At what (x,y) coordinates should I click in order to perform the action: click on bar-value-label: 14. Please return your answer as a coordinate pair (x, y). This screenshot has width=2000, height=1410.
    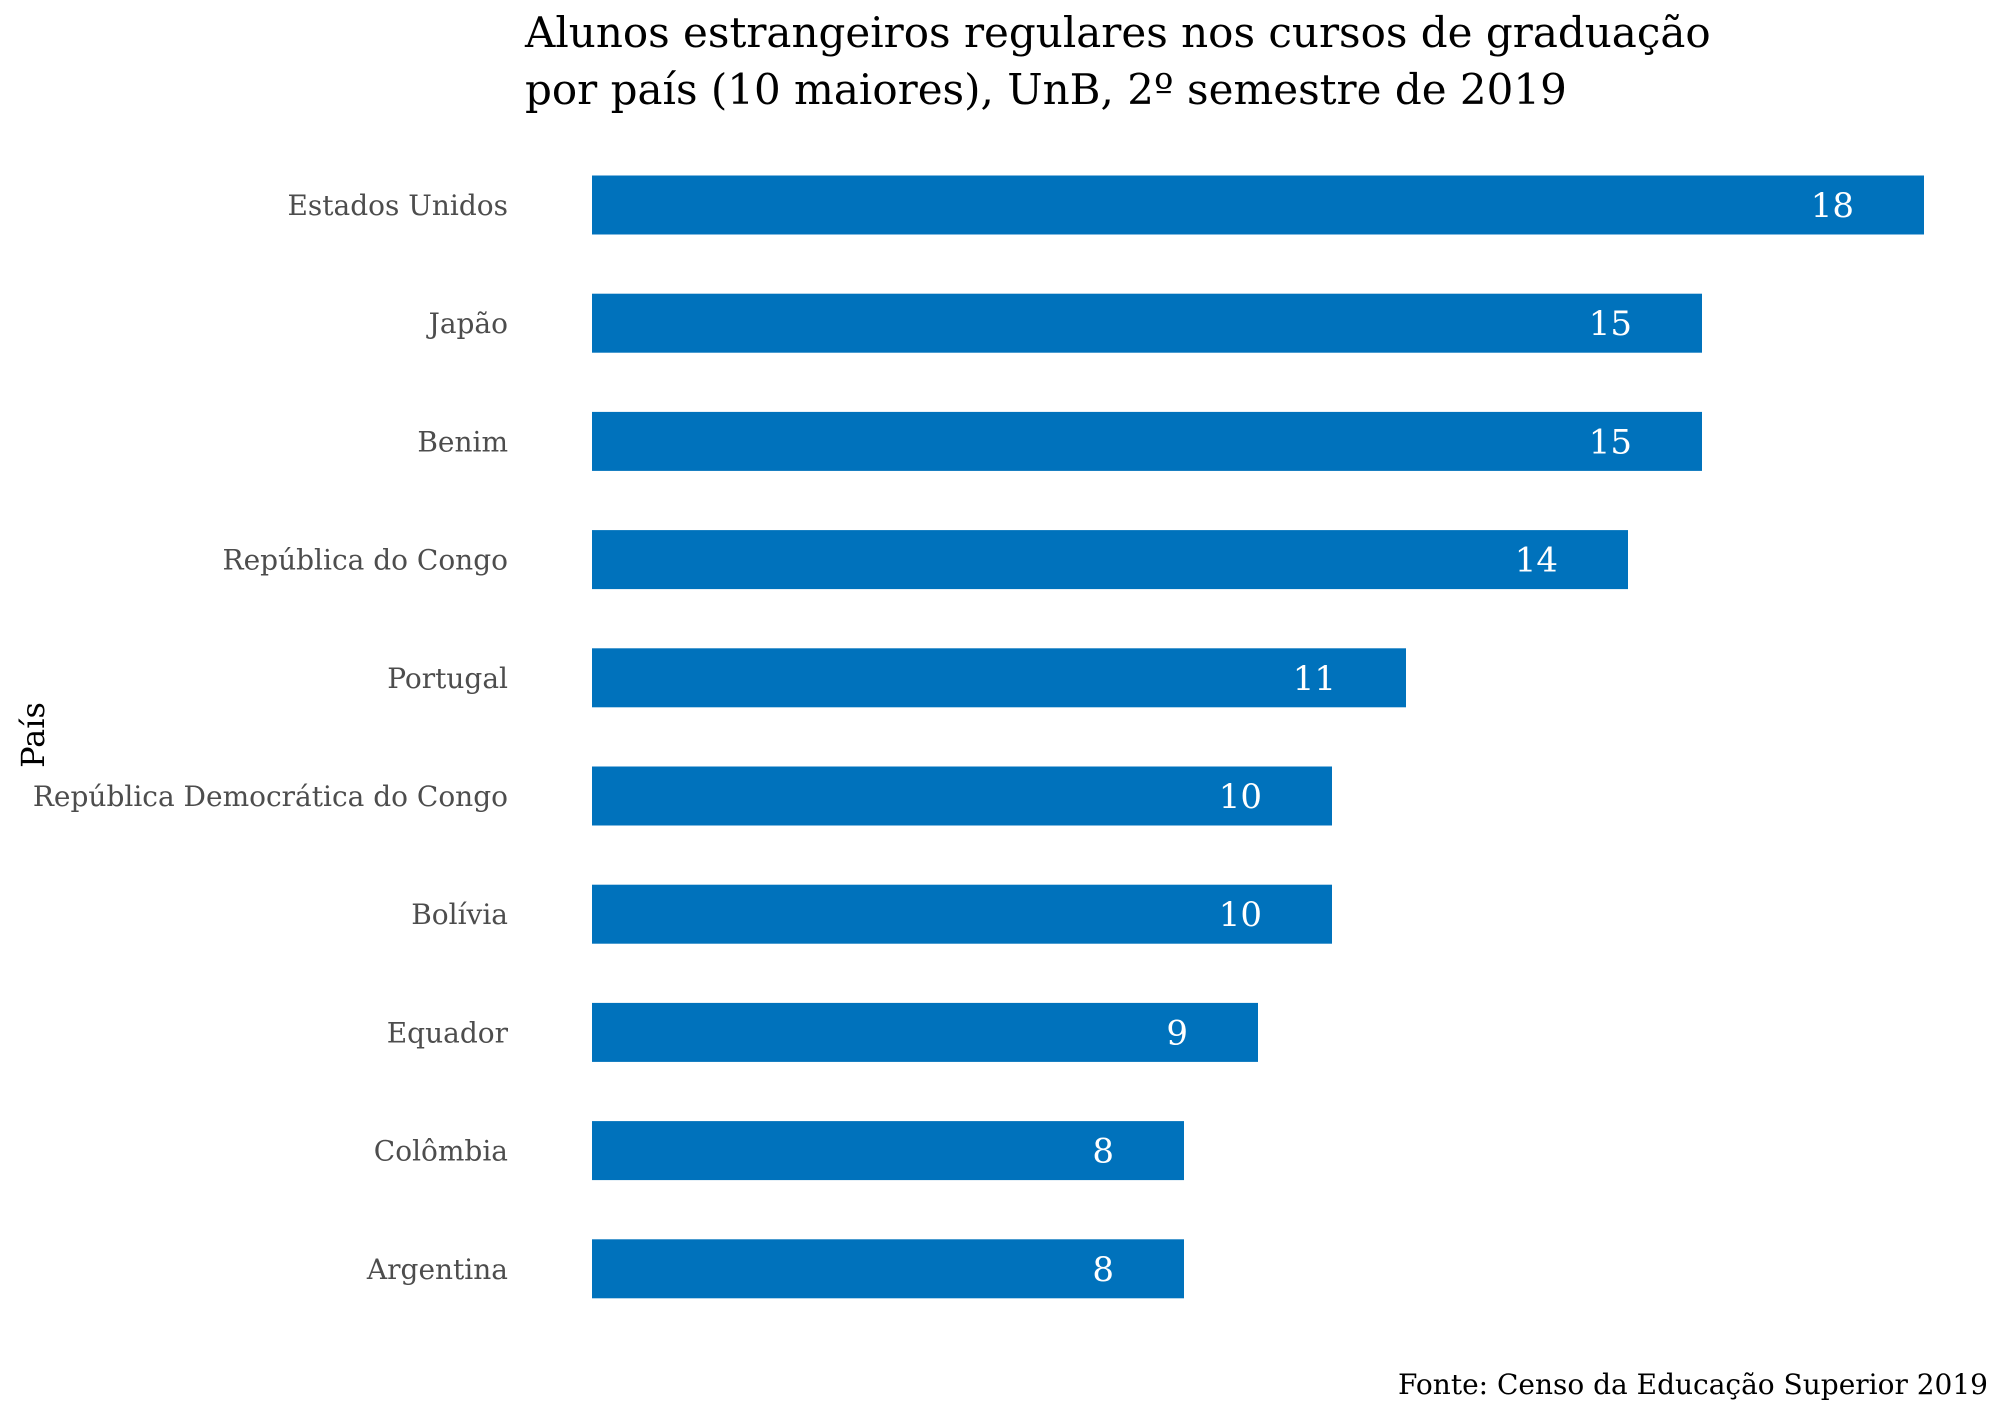
    Looking at the image, I should click on (1536, 561).